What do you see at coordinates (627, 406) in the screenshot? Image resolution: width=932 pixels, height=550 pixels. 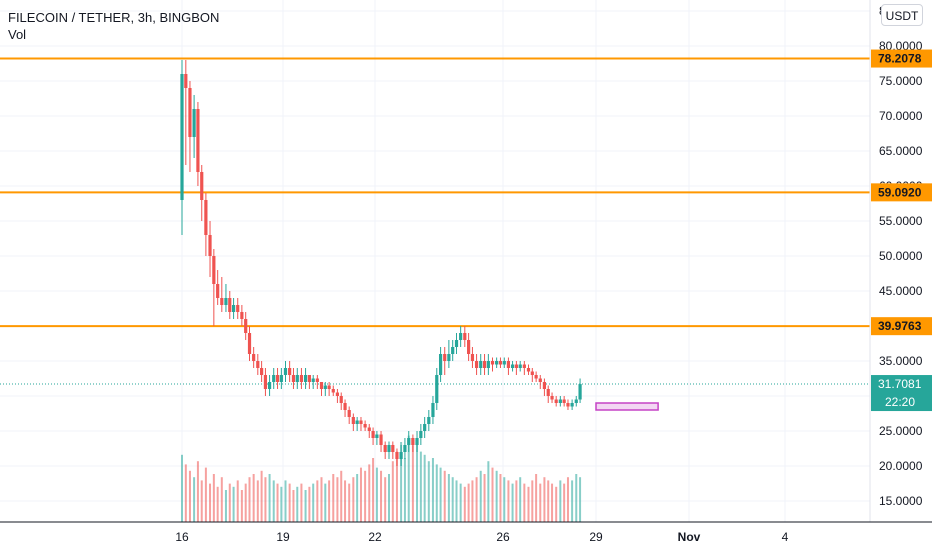 I see `support-zone` at bounding box center [627, 406].